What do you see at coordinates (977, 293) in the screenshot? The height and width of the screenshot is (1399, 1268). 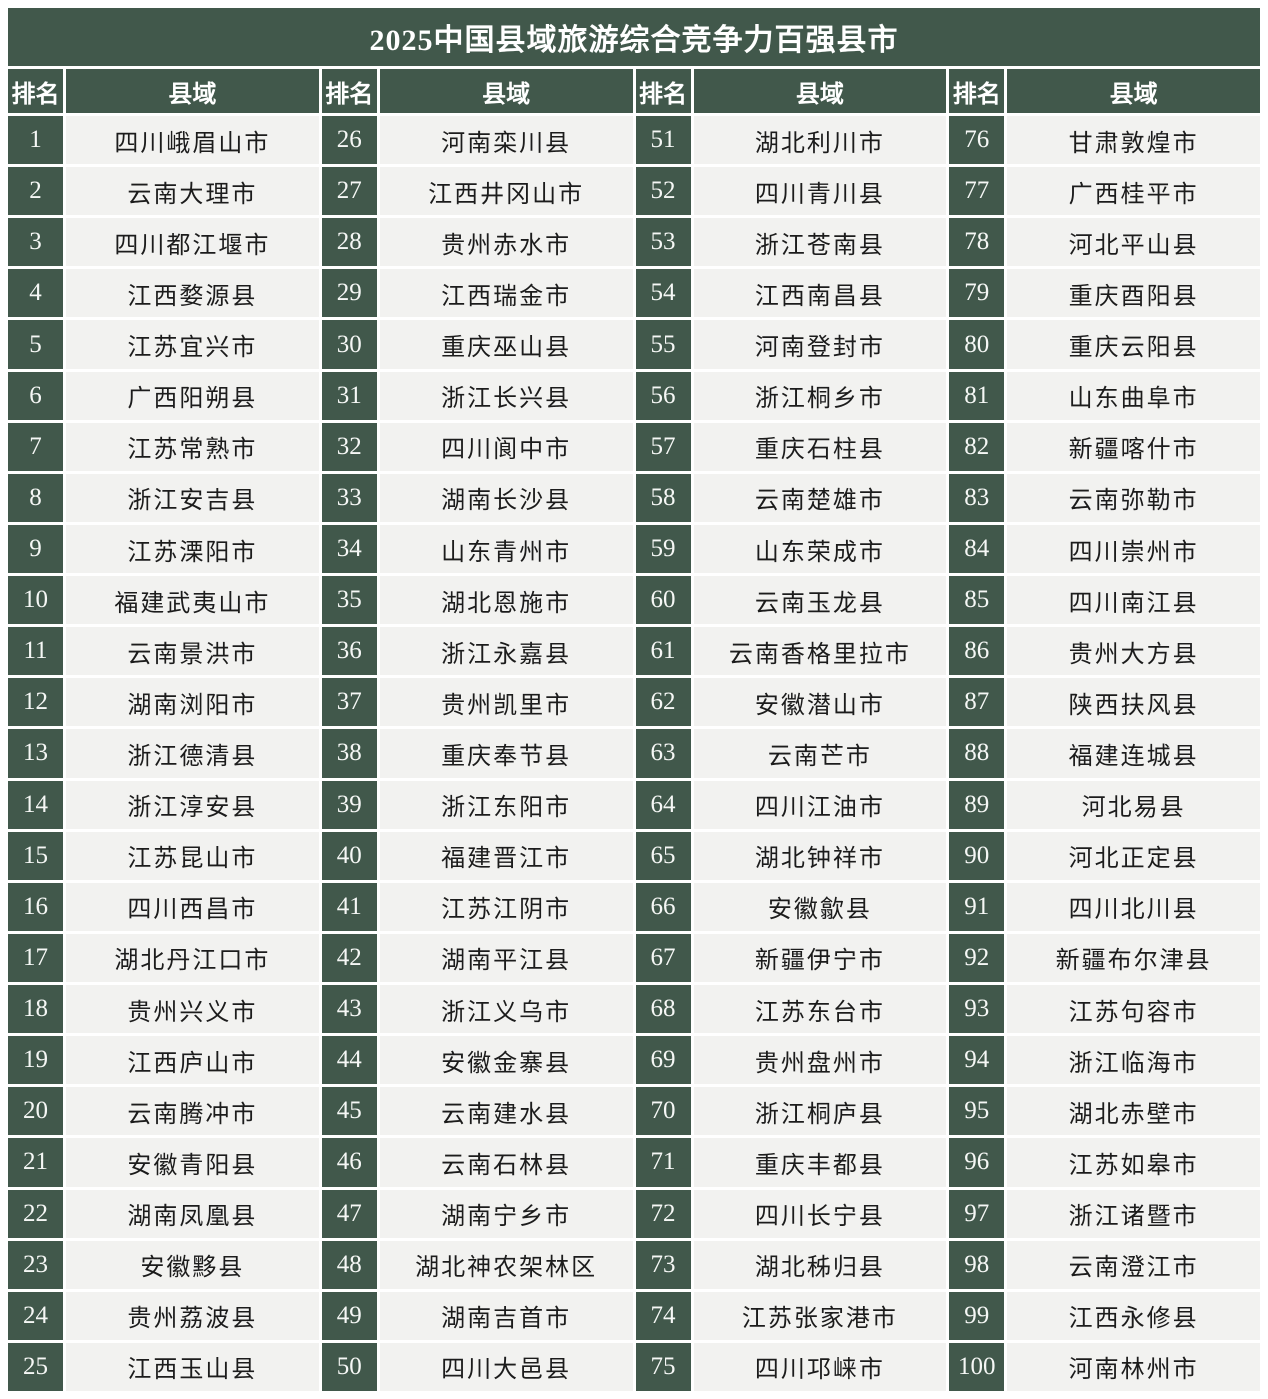 I see `rank-cell: 79` at bounding box center [977, 293].